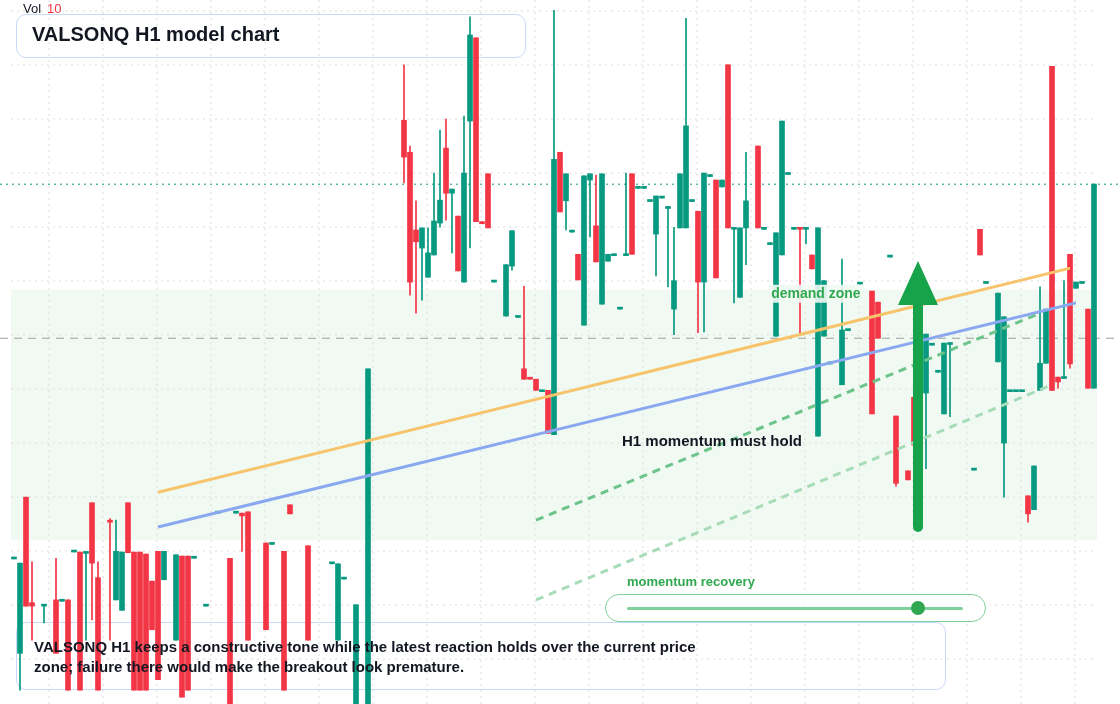 This screenshot has height=704, width=1120. I want to click on text: VALSONQ H1 model chart, so click(156, 34).